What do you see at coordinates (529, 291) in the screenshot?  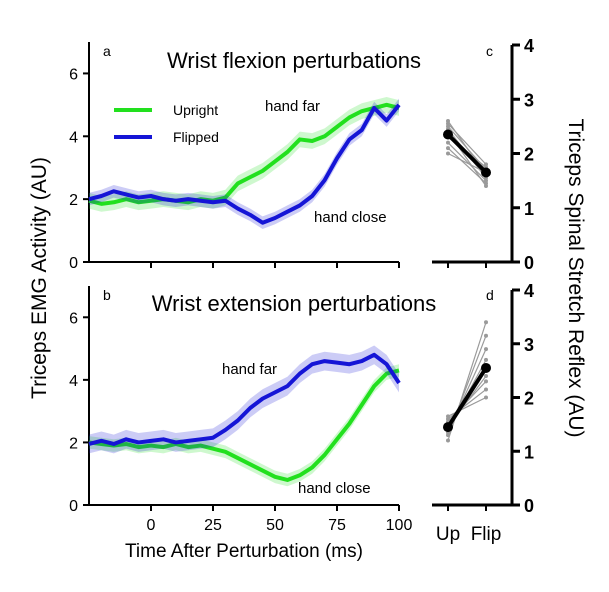 I see `panel-d-y-tick-label: 4` at bounding box center [529, 291].